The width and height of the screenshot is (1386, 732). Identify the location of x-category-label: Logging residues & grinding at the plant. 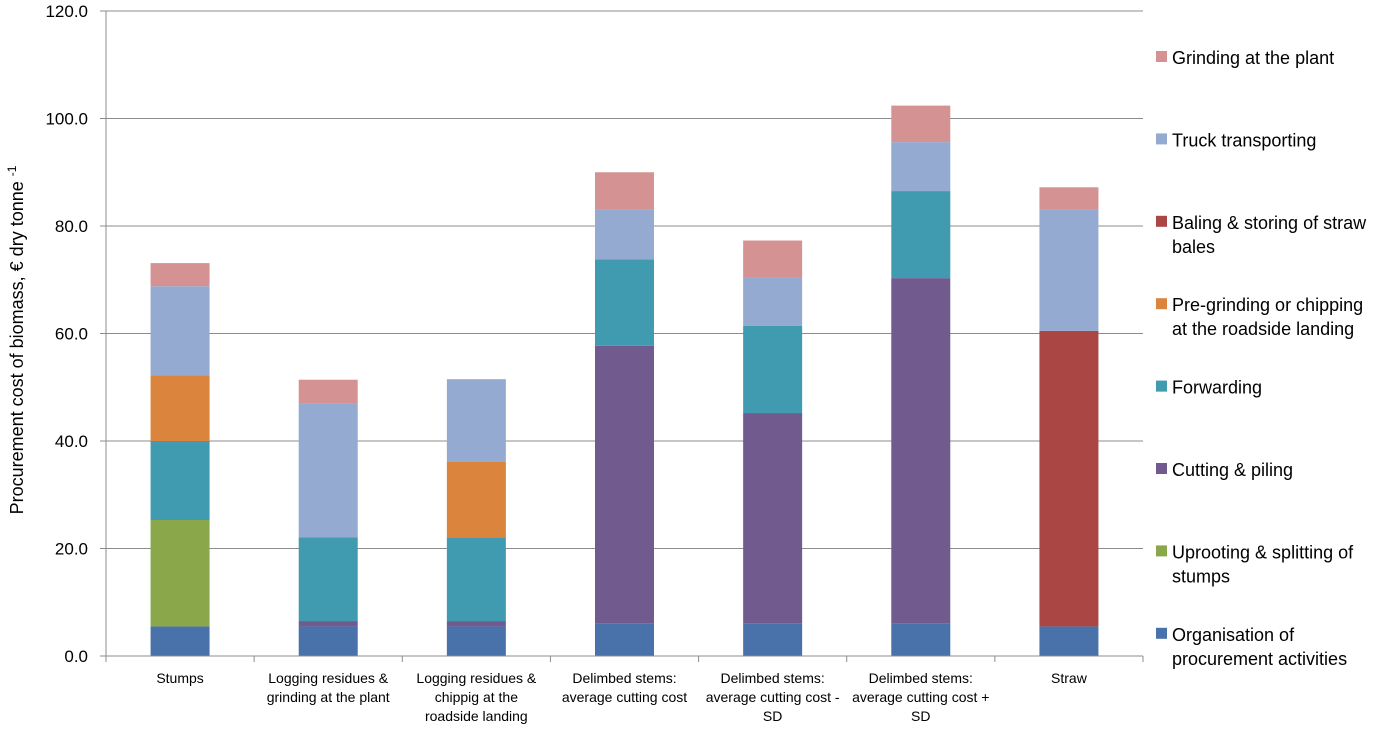
(328, 687).